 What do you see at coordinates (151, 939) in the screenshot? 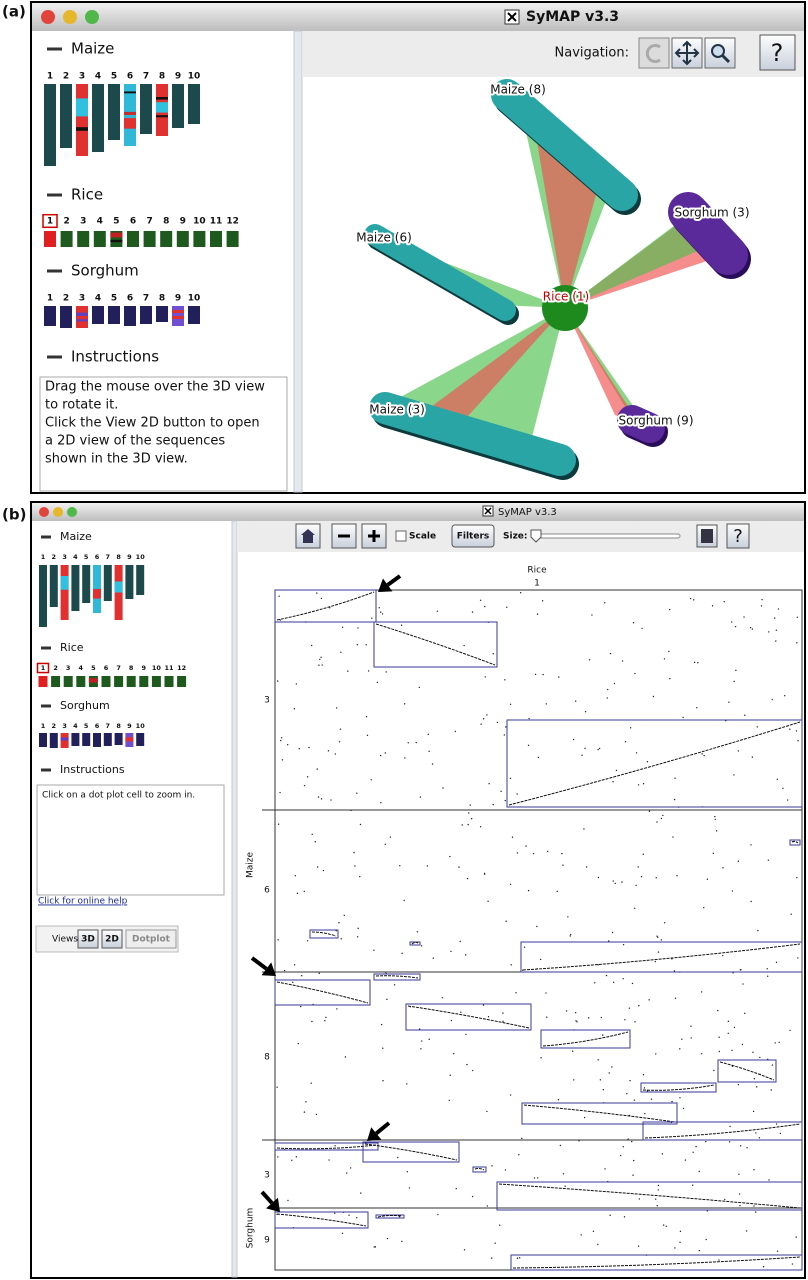
I see `view-dotplot-button` at bounding box center [151, 939].